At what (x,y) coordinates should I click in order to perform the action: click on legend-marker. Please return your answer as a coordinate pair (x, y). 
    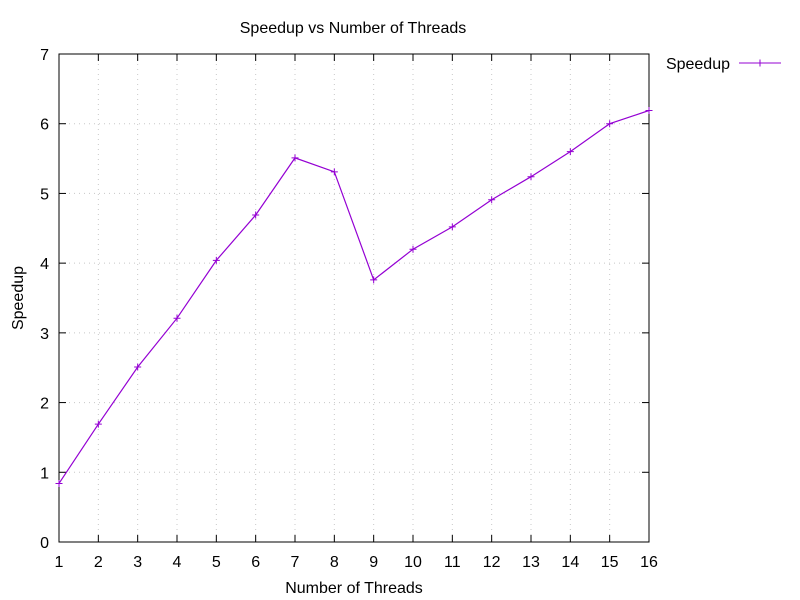
    Looking at the image, I should click on (760, 63).